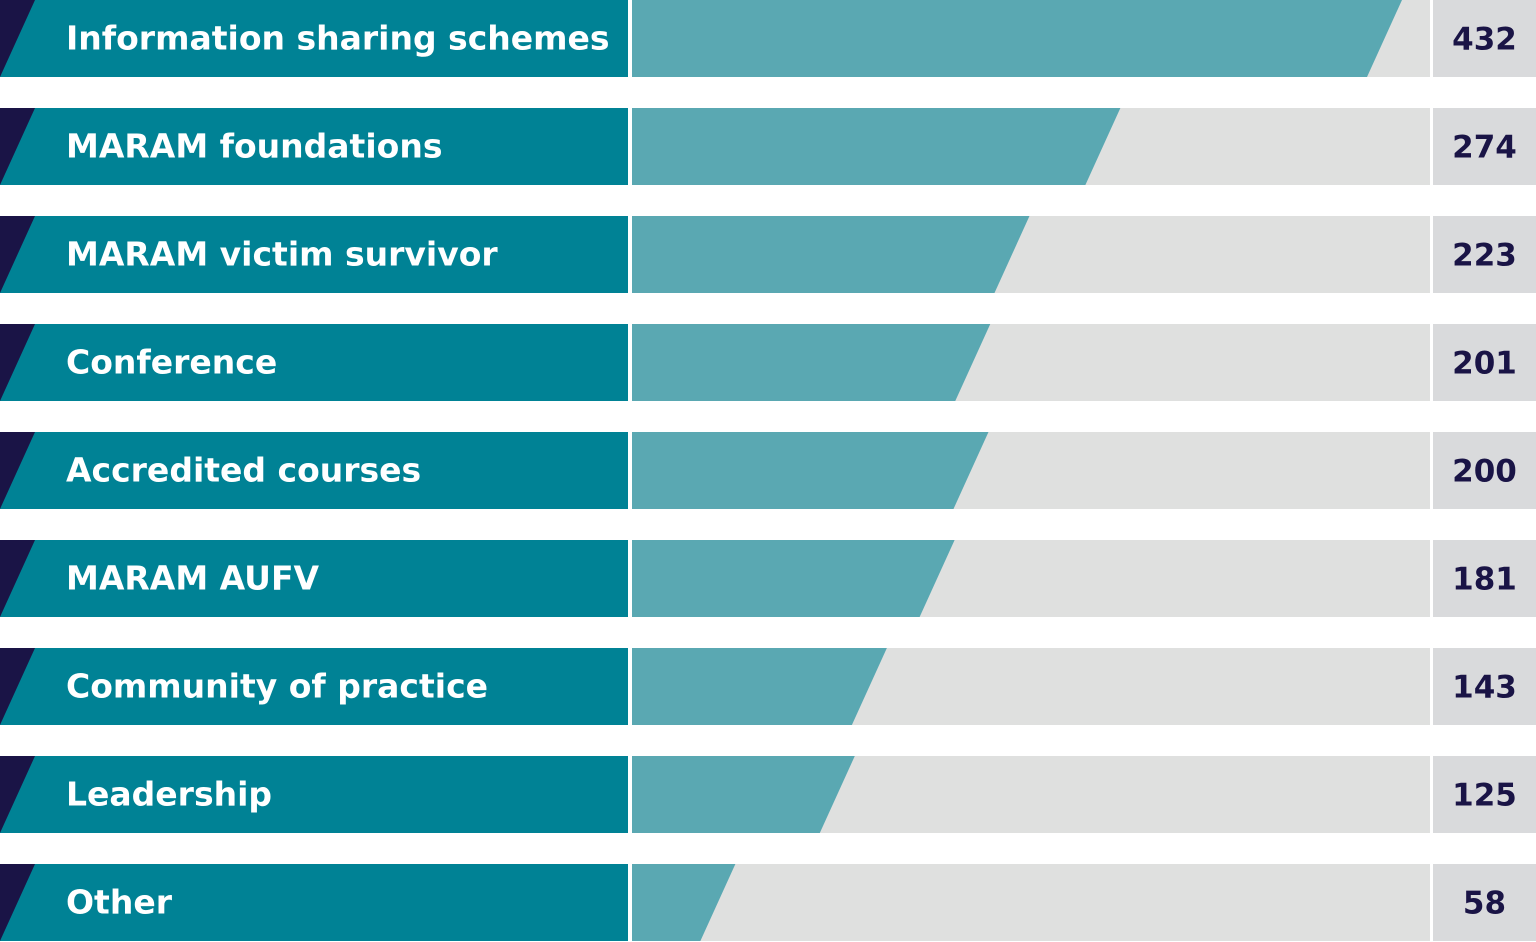  I want to click on bar-row: Other 58, so click(768, 902).